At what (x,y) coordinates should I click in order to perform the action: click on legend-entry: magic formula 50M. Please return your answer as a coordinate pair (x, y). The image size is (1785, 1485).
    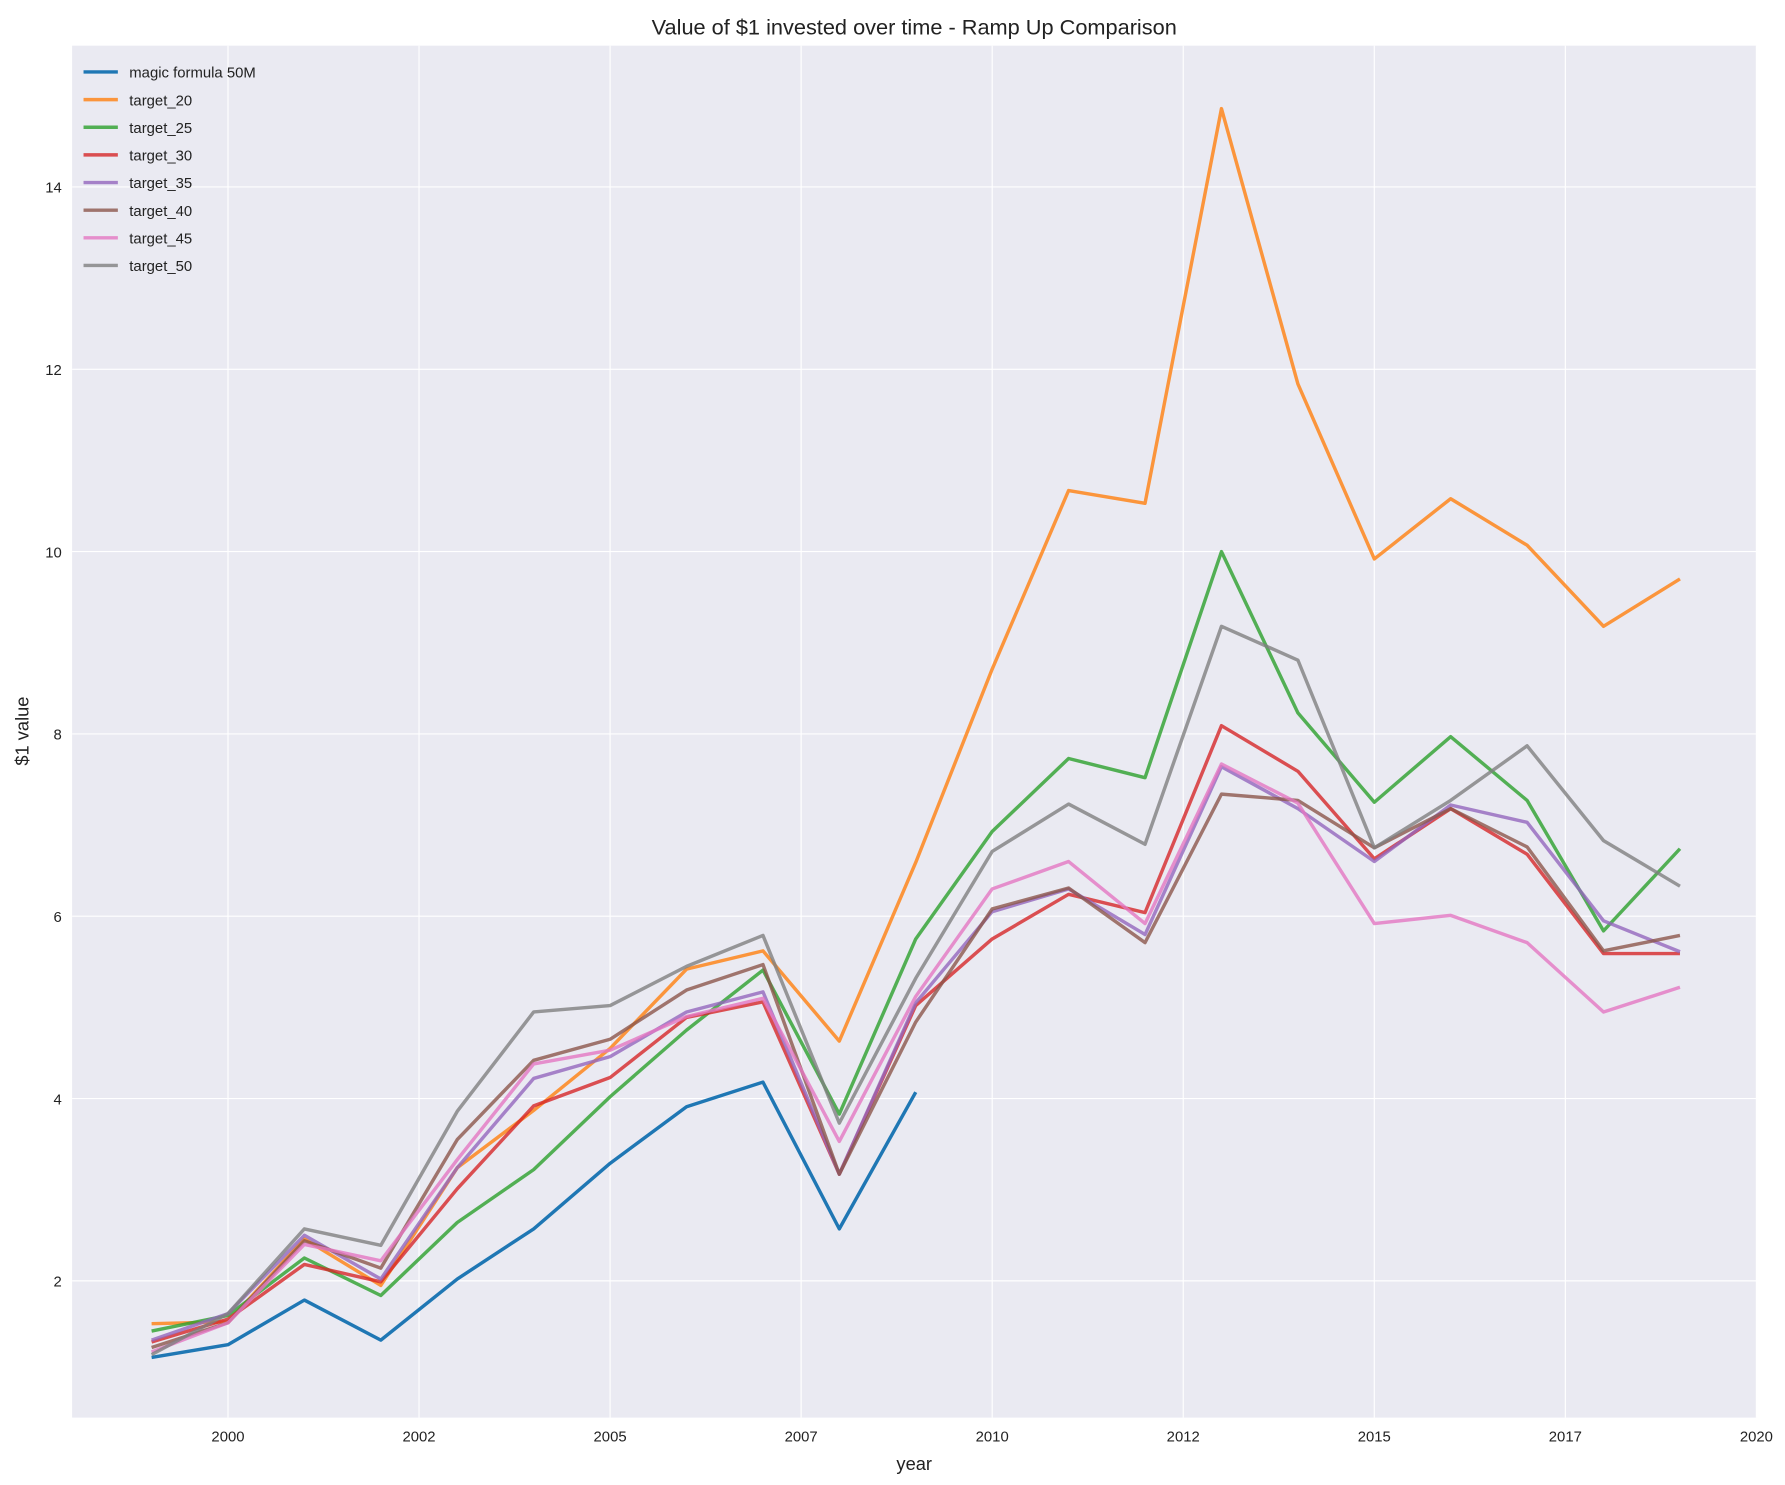
    Looking at the image, I should click on (192, 74).